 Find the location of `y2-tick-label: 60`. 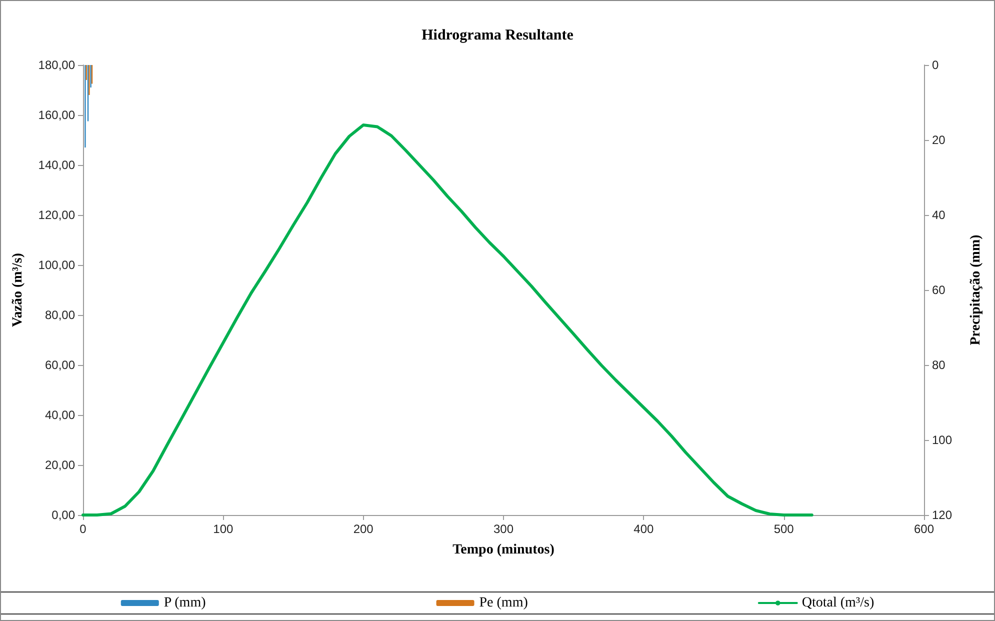

y2-tick-label: 60 is located at coordinates (939, 290).